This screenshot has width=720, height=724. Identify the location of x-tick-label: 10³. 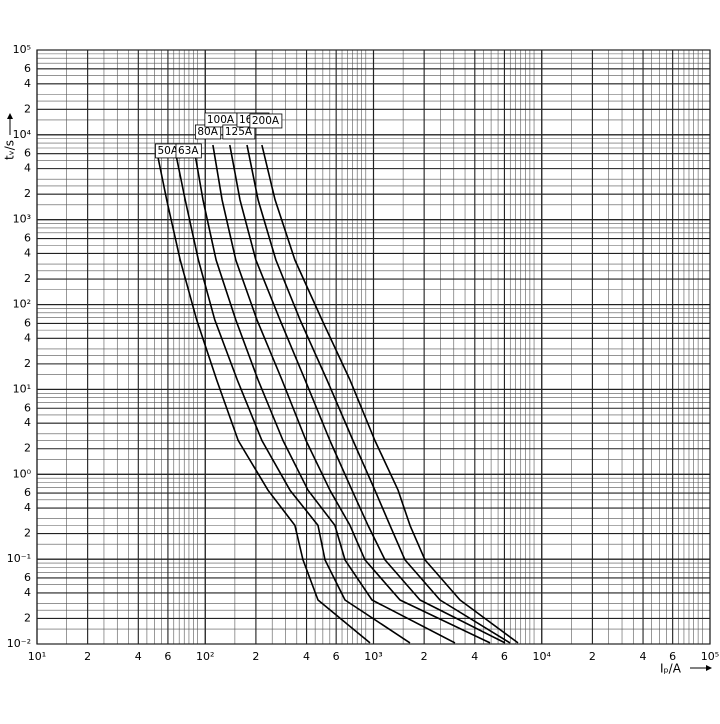
(373, 656).